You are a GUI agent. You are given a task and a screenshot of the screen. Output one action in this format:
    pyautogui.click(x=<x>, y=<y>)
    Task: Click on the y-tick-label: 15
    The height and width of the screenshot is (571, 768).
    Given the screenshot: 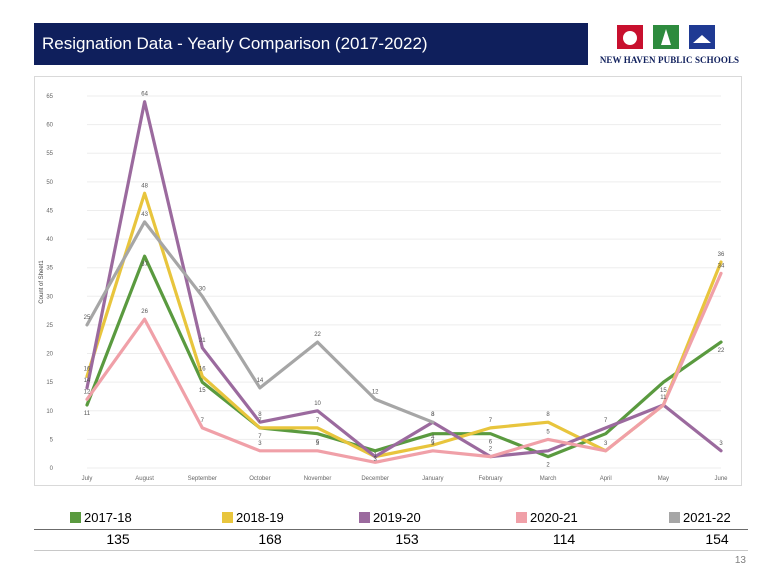 What is the action you would take?
    pyautogui.click(x=49, y=383)
    